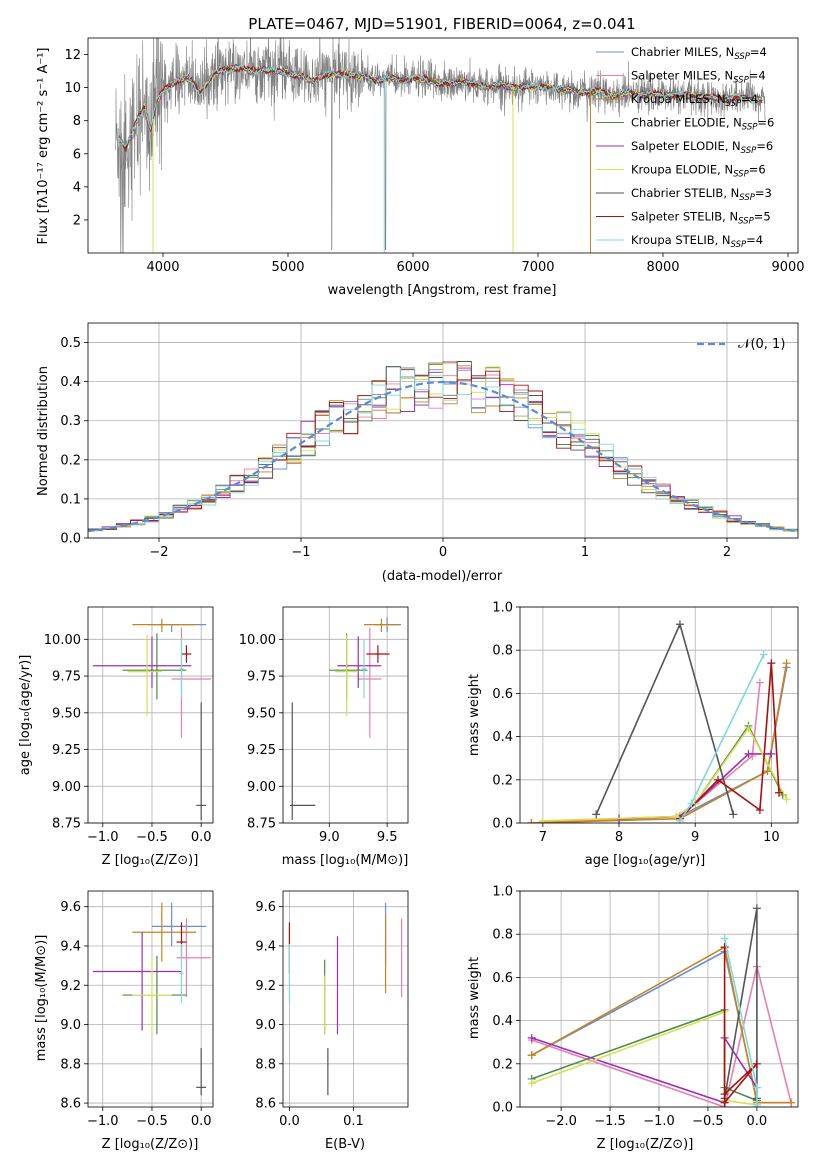 This screenshot has width=819, height=1170. Describe the element at coordinates (43, 431) in the screenshot. I see `residuals-ylabel: Normed distribution` at that location.